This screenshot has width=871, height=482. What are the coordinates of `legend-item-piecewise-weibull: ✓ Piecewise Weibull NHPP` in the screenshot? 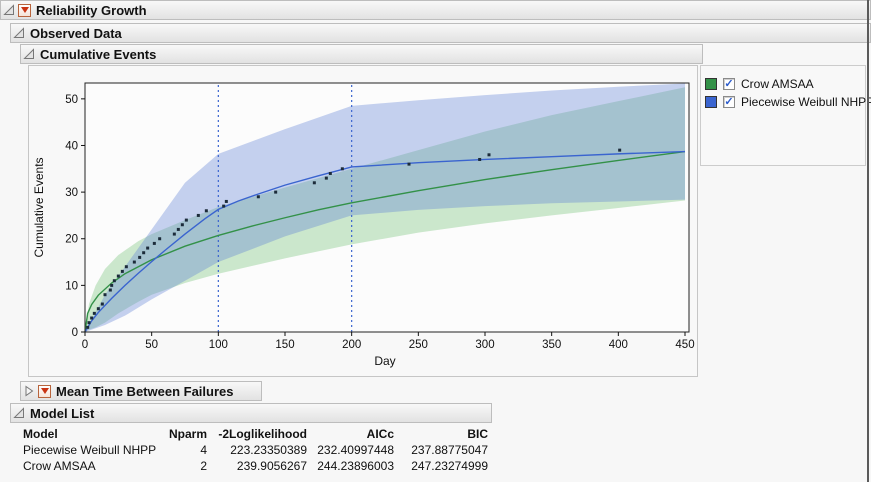 It's located at (788, 102).